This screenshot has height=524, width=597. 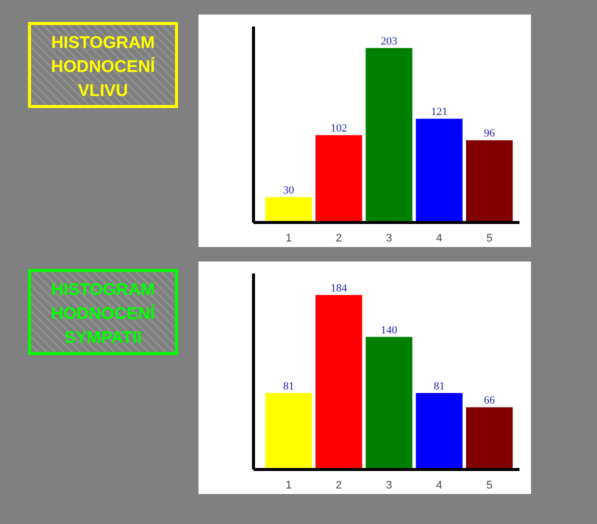 I want to click on data-label: 66, so click(x=490, y=400).